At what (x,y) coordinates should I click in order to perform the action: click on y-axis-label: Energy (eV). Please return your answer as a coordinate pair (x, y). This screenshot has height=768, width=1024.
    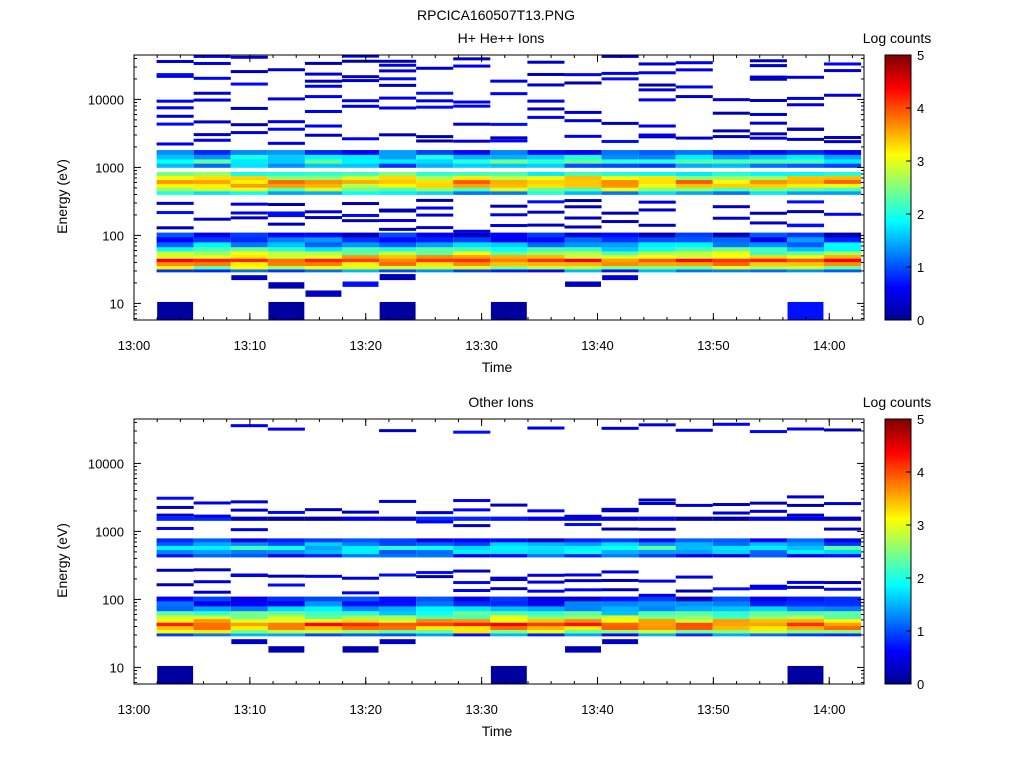
    Looking at the image, I should click on (62, 196).